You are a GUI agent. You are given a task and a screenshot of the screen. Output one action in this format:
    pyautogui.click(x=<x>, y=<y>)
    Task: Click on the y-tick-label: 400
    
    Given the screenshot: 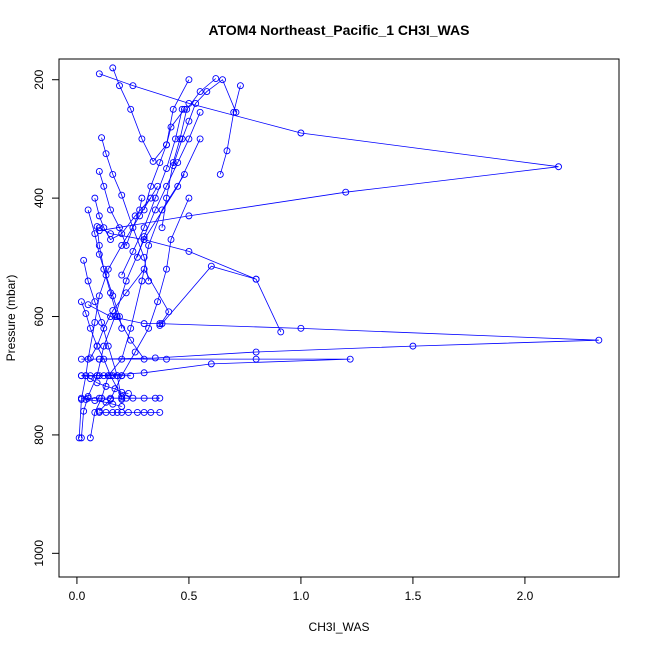 What is the action you would take?
    pyautogui.click(x=39, y=198)
    